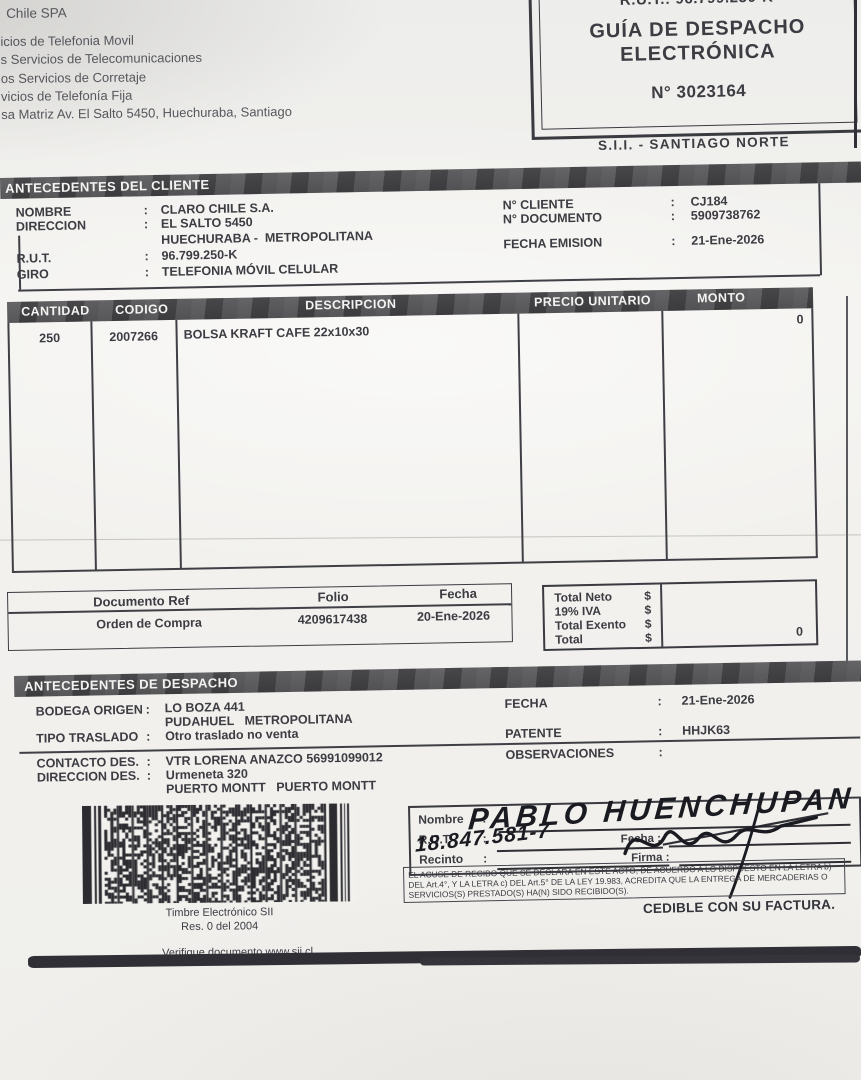 This screenshot has width=861, height=1080. What do you see at coordinates (267, 237) in the screenshot?
I see `client-field-value: HUECHURABA - METROPOLITANA` at bounding box center [267, 237].